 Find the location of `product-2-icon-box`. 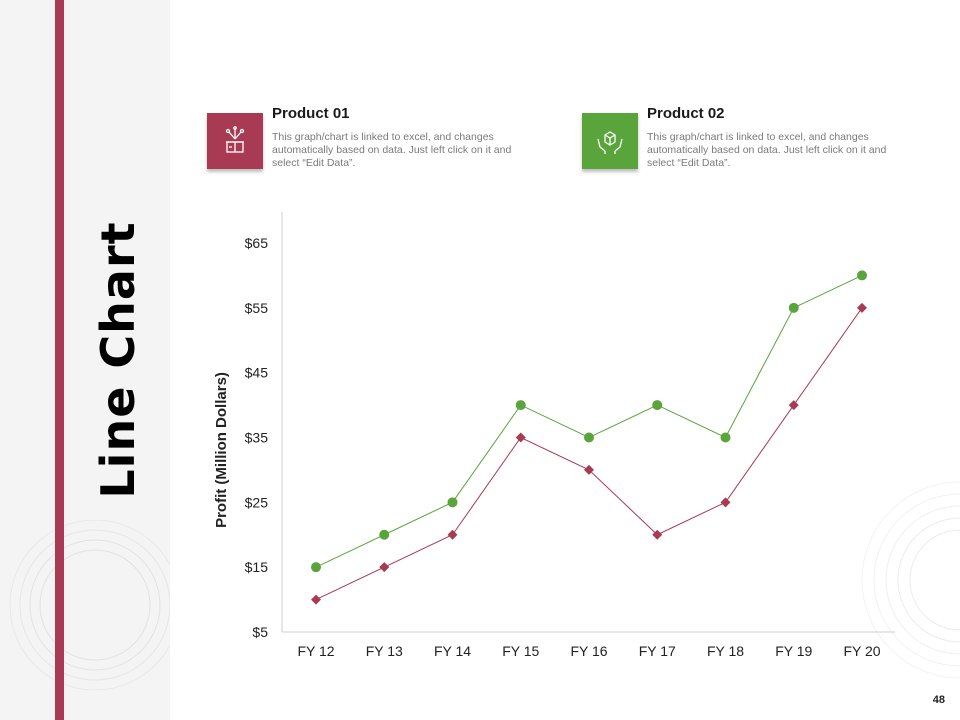

product-2-icon-box is located at coordinates (610, 141).